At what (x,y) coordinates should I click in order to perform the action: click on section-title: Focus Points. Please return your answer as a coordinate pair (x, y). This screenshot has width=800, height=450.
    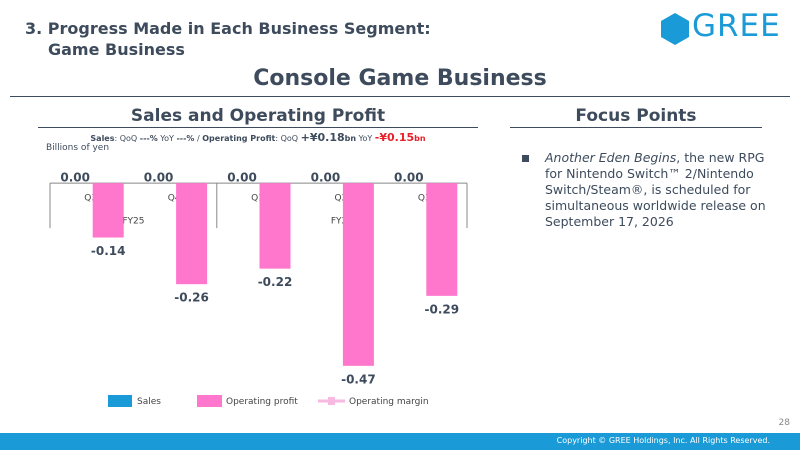
    Looking at the image, I should click on (636, 117).